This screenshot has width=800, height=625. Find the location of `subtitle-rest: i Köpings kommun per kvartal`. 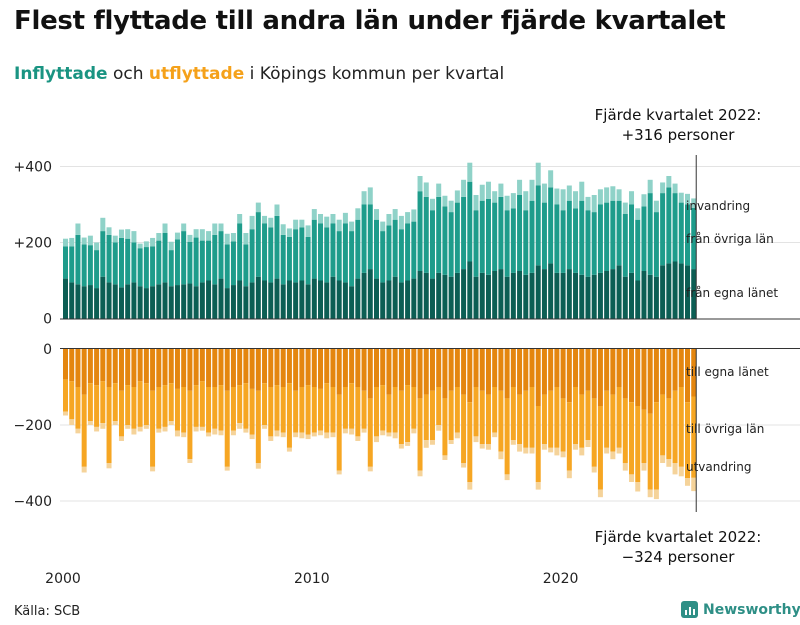

subtitle-rest: i Köpings kommun per kvartal is located at coordinates (377, 74).